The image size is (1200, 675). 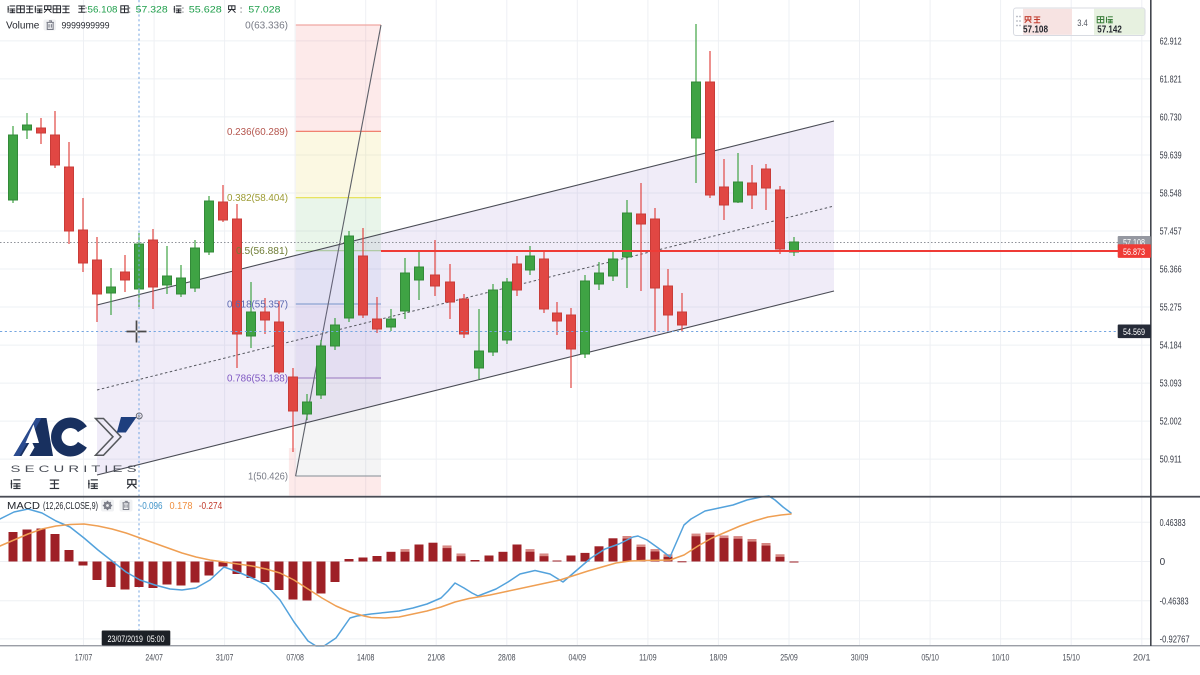 I want to click on svg-text: 56.873, so click(x=1134, y=252).